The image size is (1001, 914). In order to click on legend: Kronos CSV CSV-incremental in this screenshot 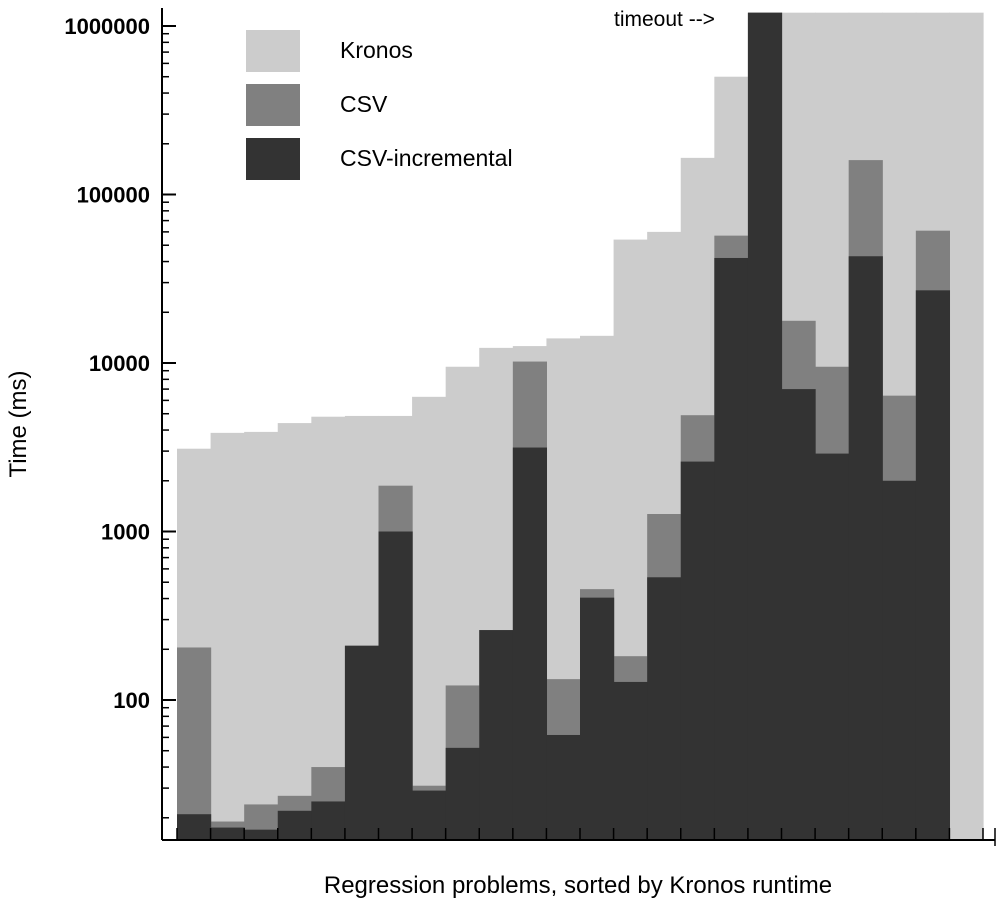, I will do `click(379, 105)`.